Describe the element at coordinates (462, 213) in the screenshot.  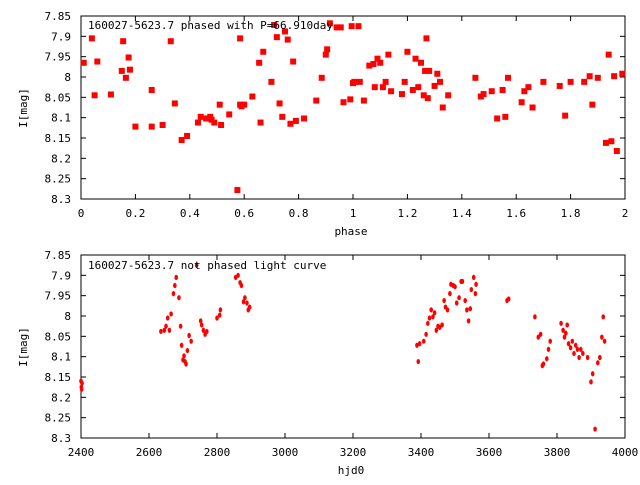
I see `x-tick-label: 1.4` at that location.